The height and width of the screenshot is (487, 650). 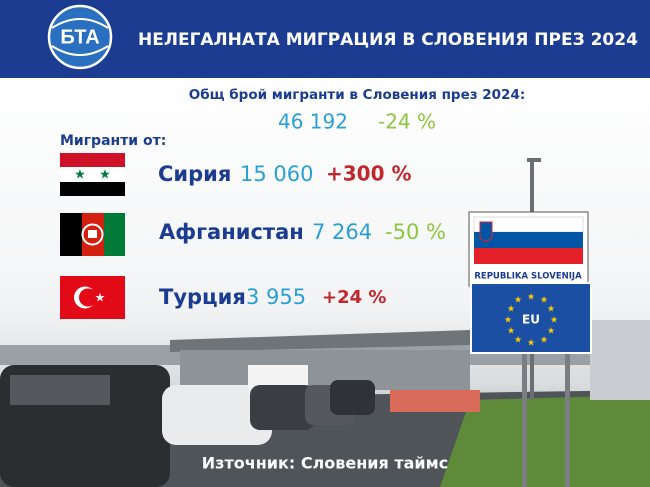 I want to click on flag-syria: ★ ★, so click(x=92, y=174).